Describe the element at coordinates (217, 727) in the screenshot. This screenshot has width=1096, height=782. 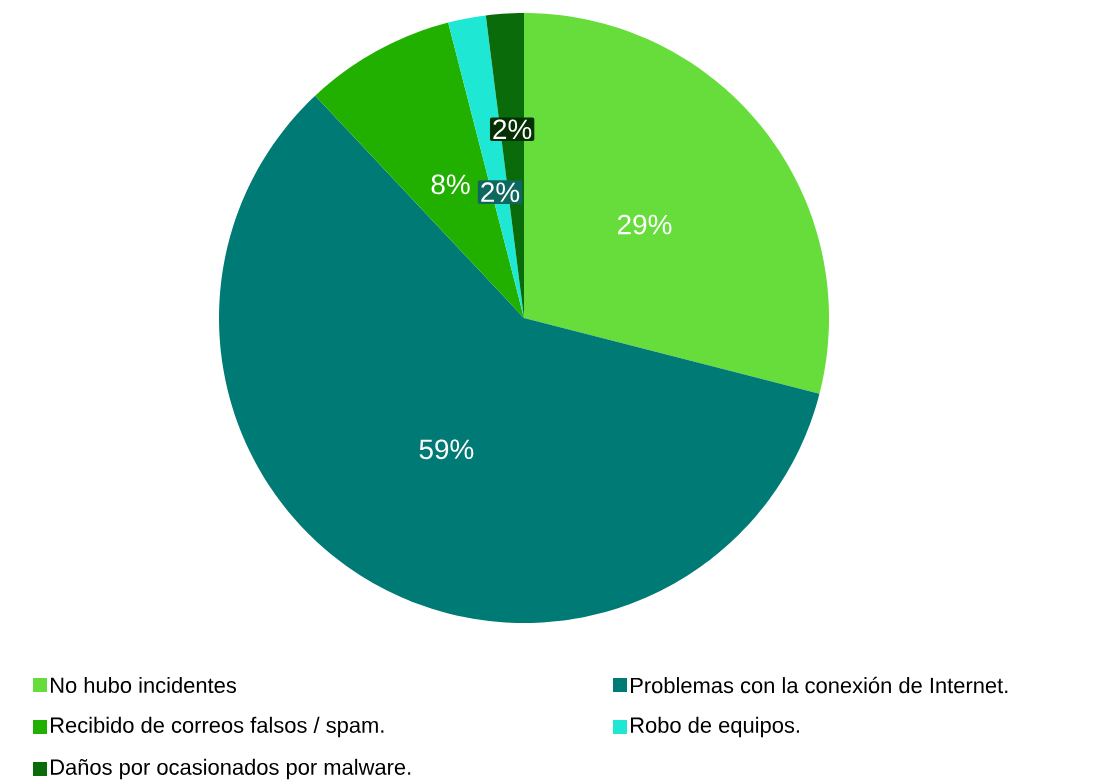
I see `legend-label: Recibido de correos falsos / spam.` at that location.